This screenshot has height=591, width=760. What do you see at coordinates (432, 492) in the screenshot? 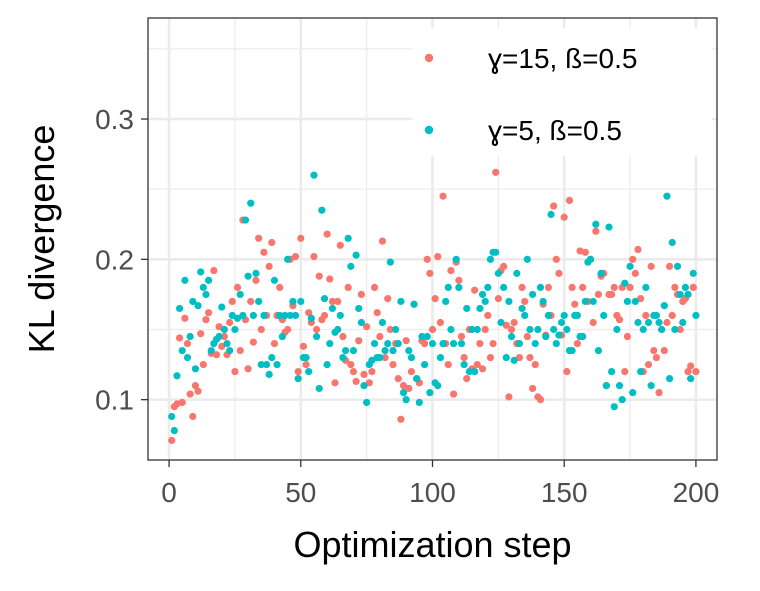
I see `x-tick-label: 100` at bounding box center [432, 492].